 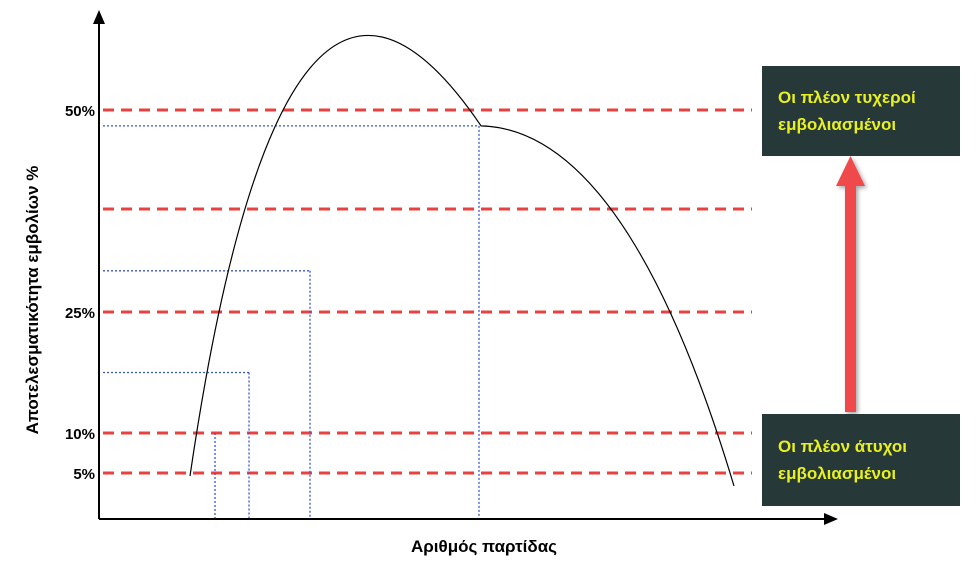 I want to click on x-axis-arrowhead, so click(x=831, y=519).